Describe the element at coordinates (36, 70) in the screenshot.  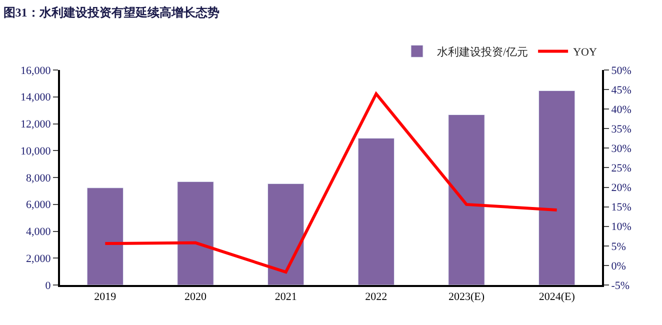
I see `y-tick-label: 16,000` at that location.